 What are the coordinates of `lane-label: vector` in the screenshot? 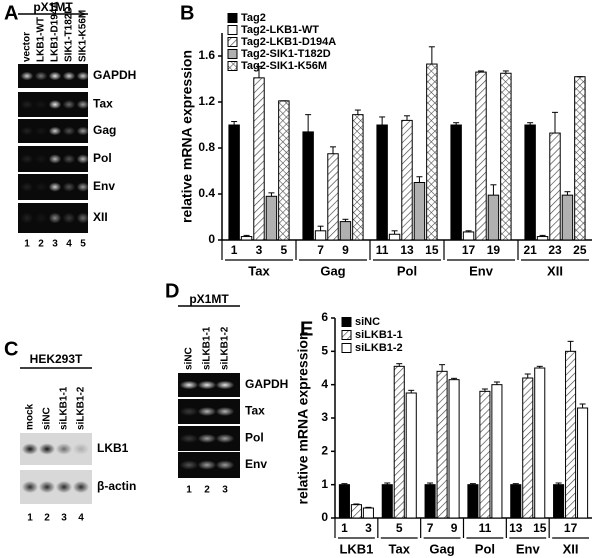 It's located at (27, 47).